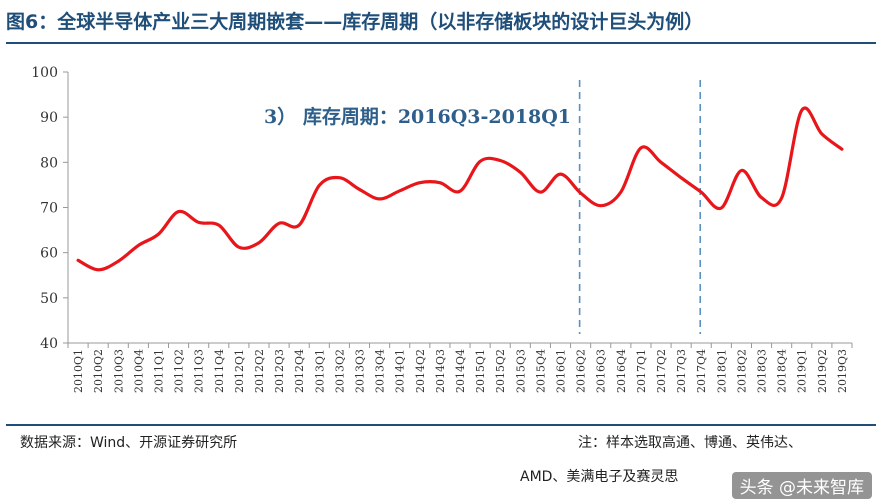 This screenshot has width=882, height=503. What do you see at coordinates (279, 371) in the screenshot?
I see `x-tick-label: 2012Q3` at bounding box center [279, 371].